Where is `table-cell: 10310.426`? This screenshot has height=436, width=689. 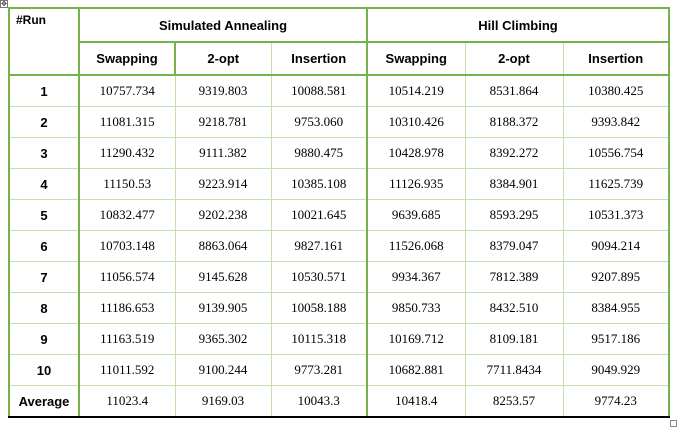 table-cell: 10310.426 is located at coordinates (416, 122).